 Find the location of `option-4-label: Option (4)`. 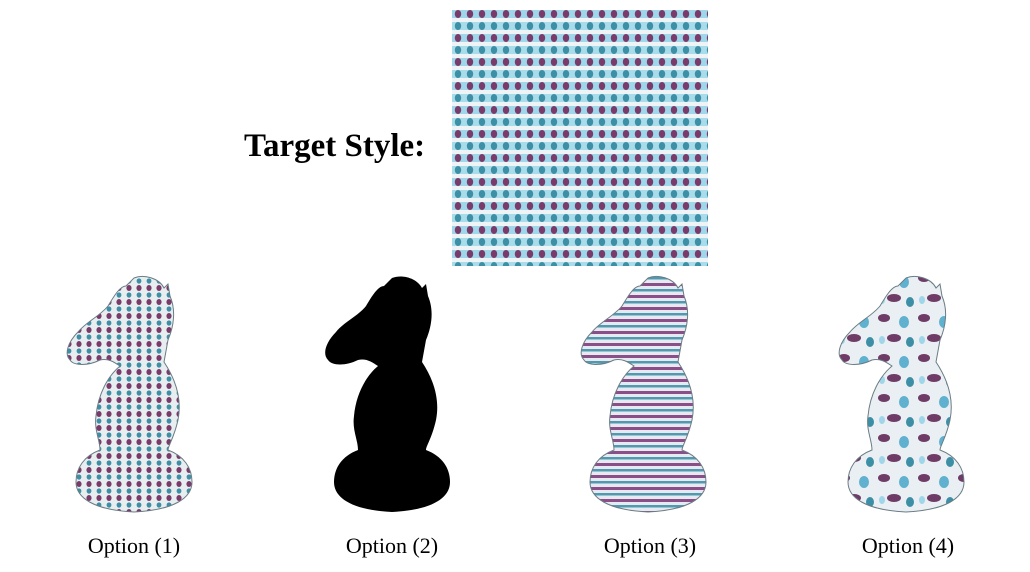

option-4-label: Option (4) is located at coordinates (908, 545).